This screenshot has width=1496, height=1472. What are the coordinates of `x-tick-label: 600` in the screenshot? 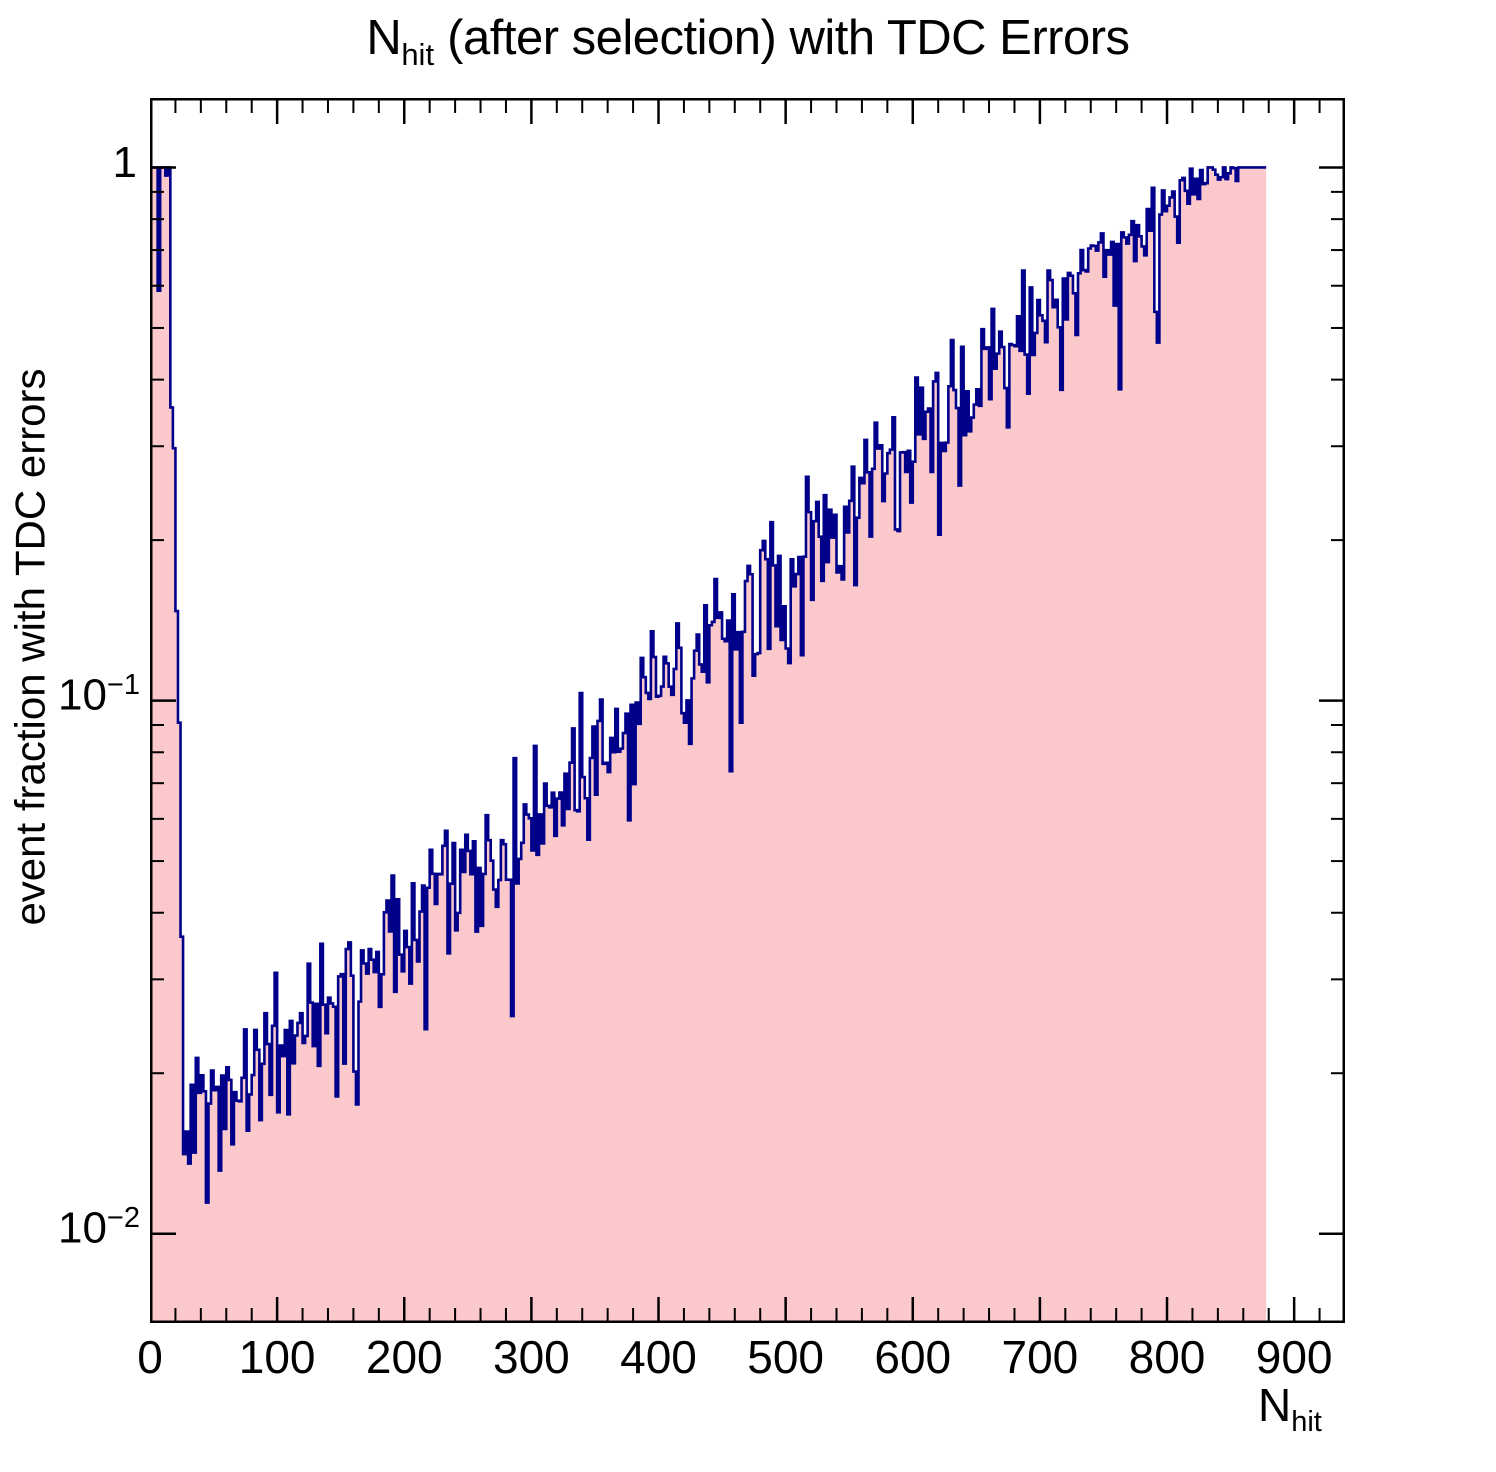 It's located at (913, 1357).